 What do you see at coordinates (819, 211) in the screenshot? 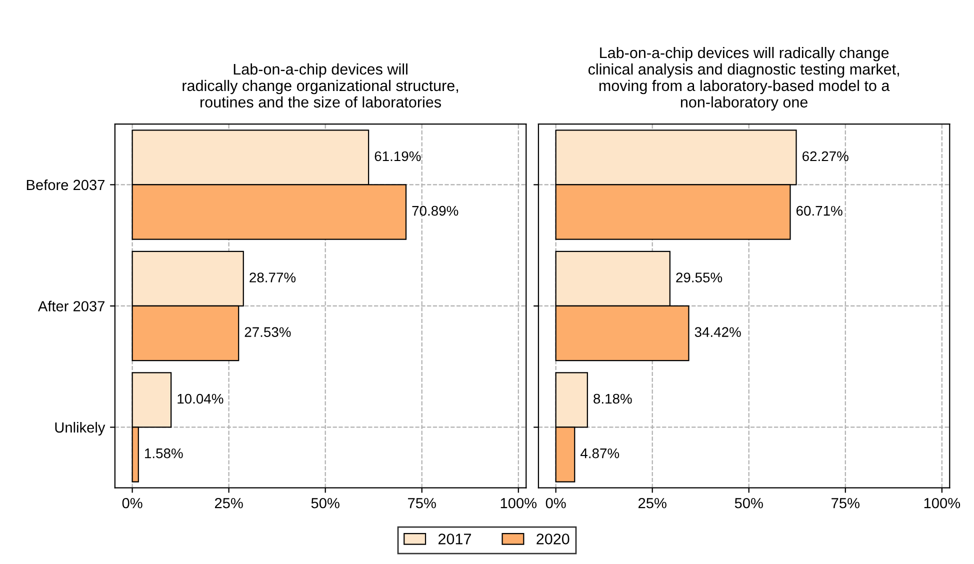
I see `data-label: 60.71%` at bounding box center [819, 211].